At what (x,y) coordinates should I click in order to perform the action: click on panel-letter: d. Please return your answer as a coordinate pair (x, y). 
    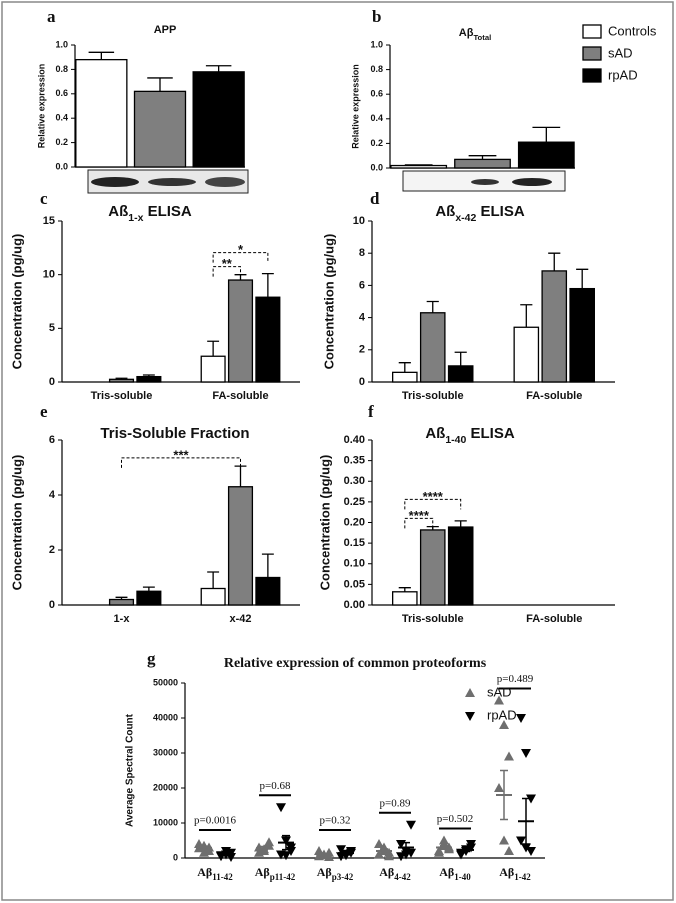
    Looking at the image, I should click on (375, 198).